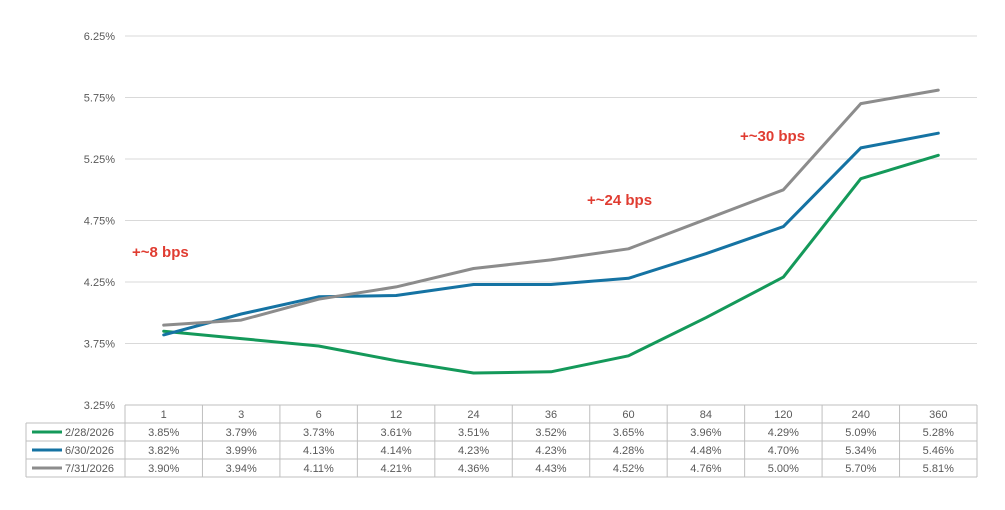 This screenshot has width=1005, height=510. What do you see at coordinates (99, 160) in the screenshot?
I see `y-tick-label: 5.25%` at bounding box center [99, 160].